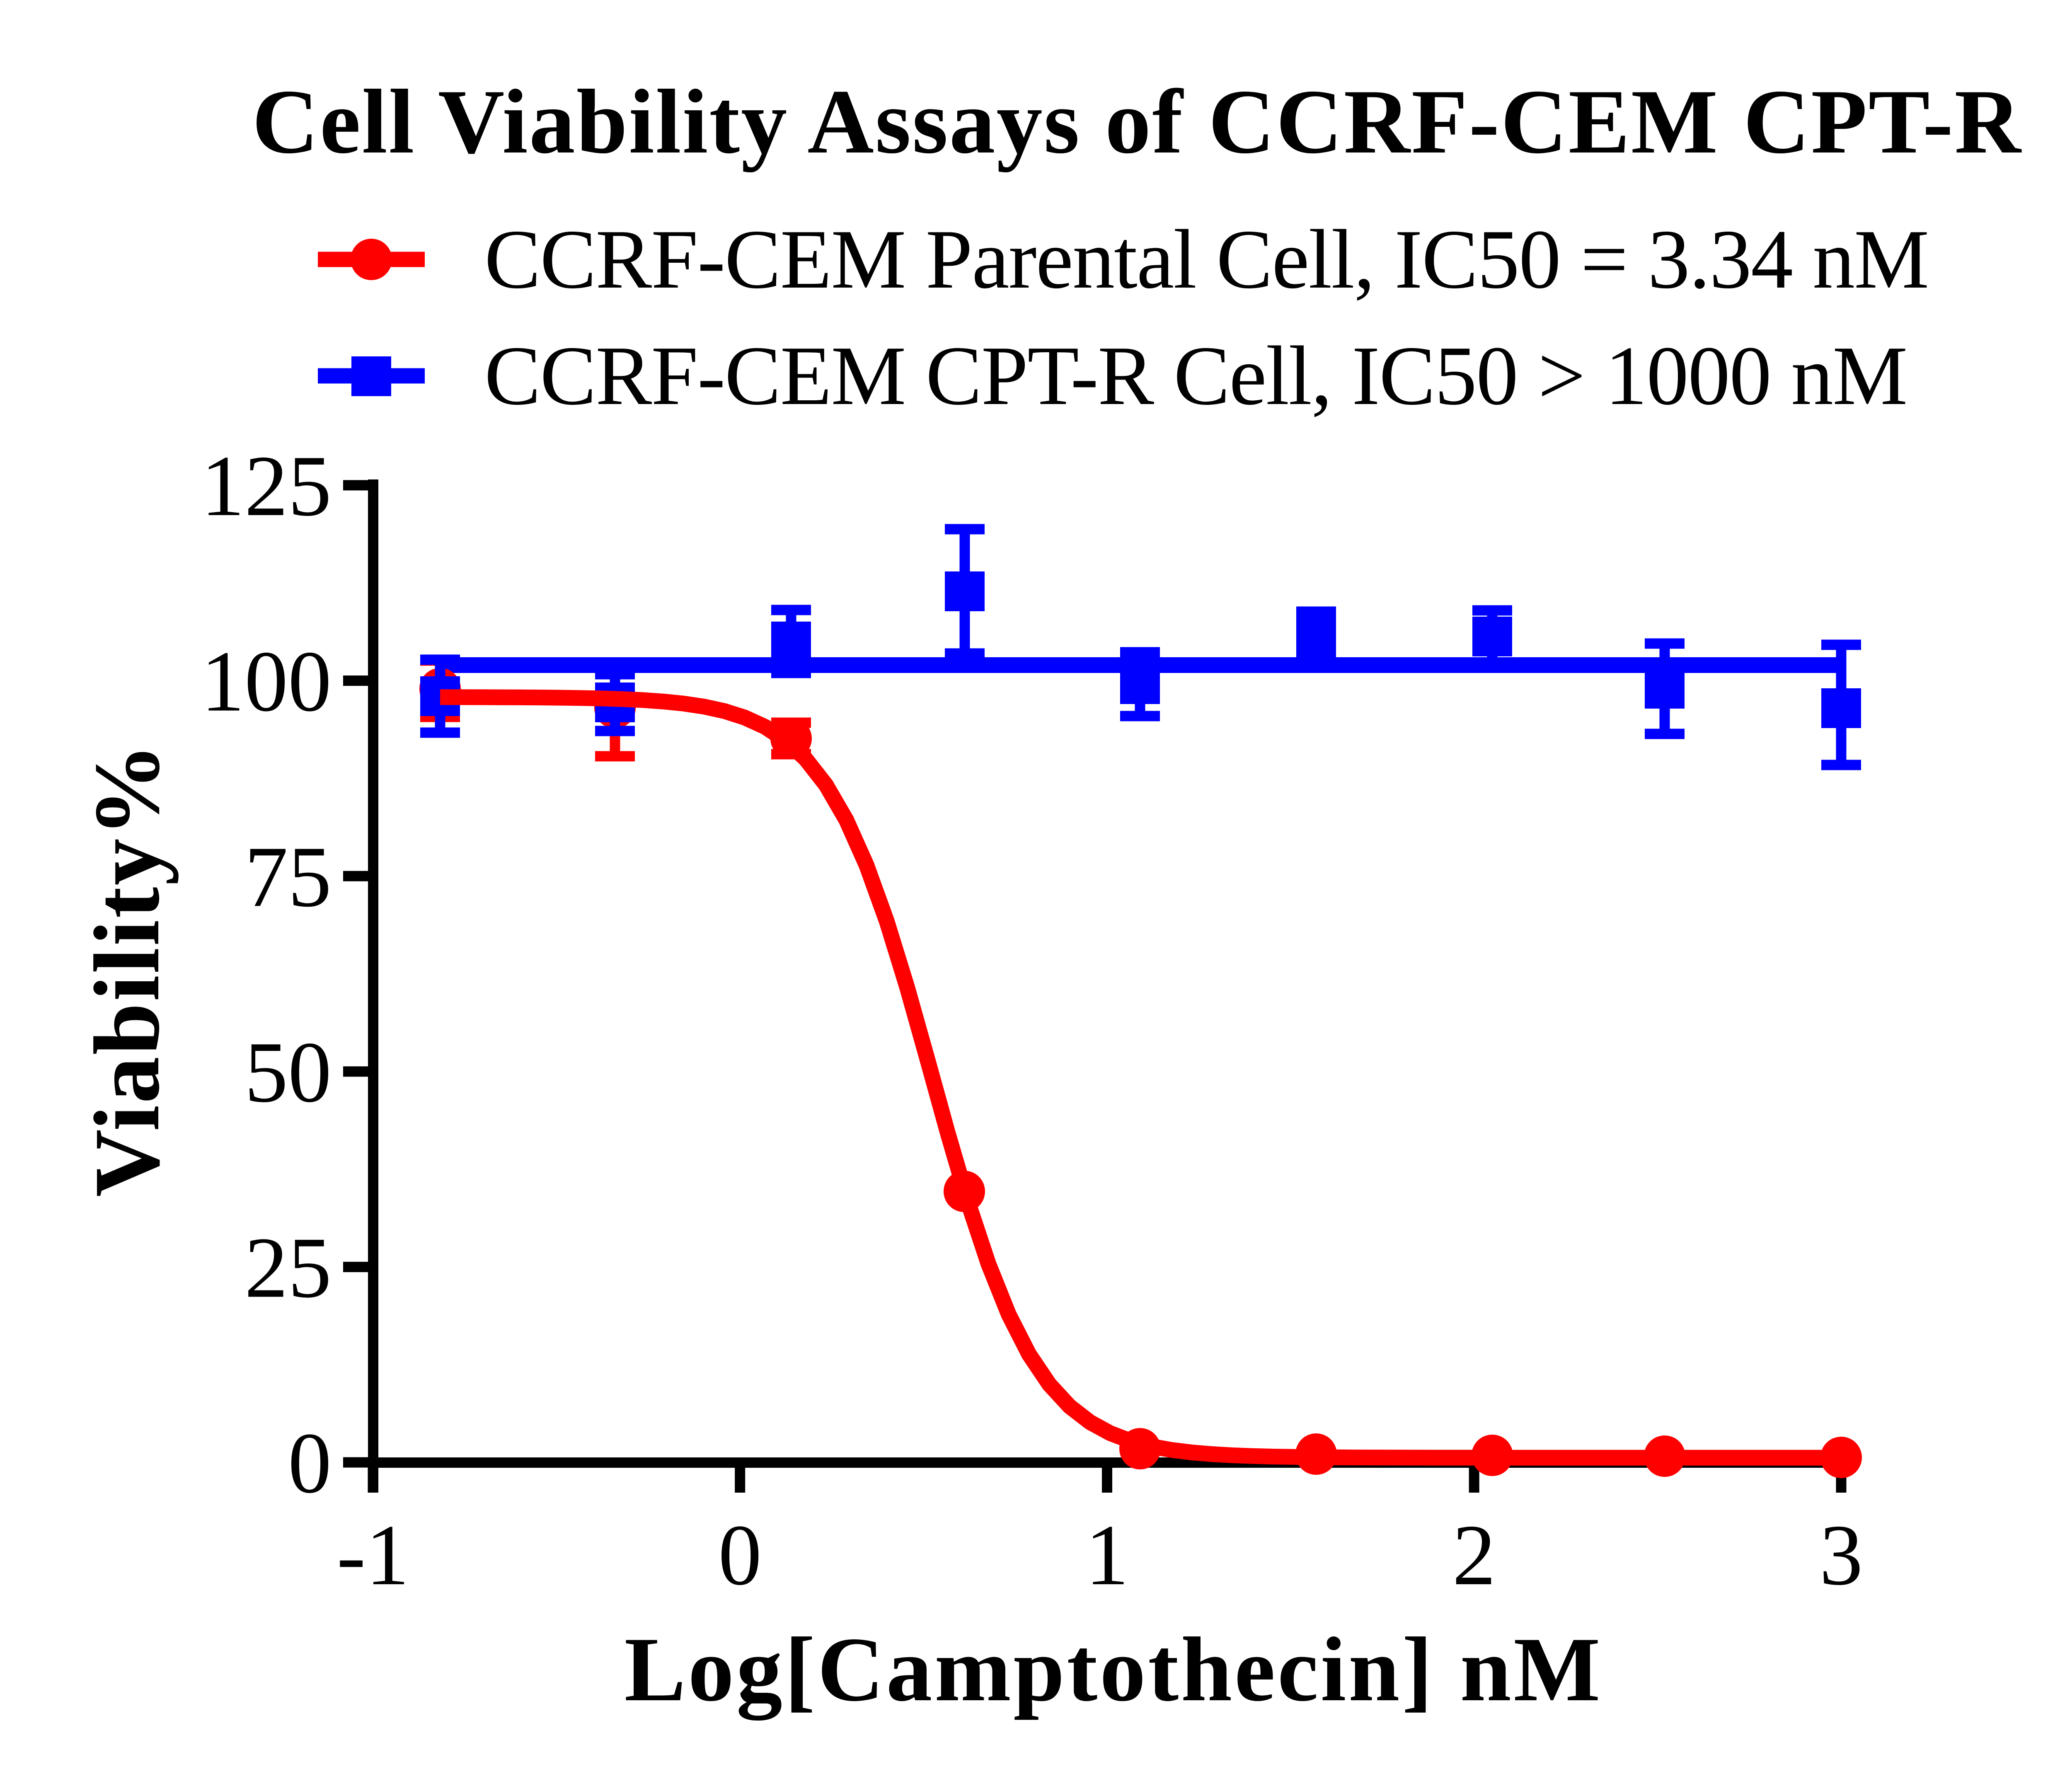 This screenshot has height=1791, width=2072. Describe the element at coordinates (266, 682) in the screenshot. I see `svg-text: 100` at that location.